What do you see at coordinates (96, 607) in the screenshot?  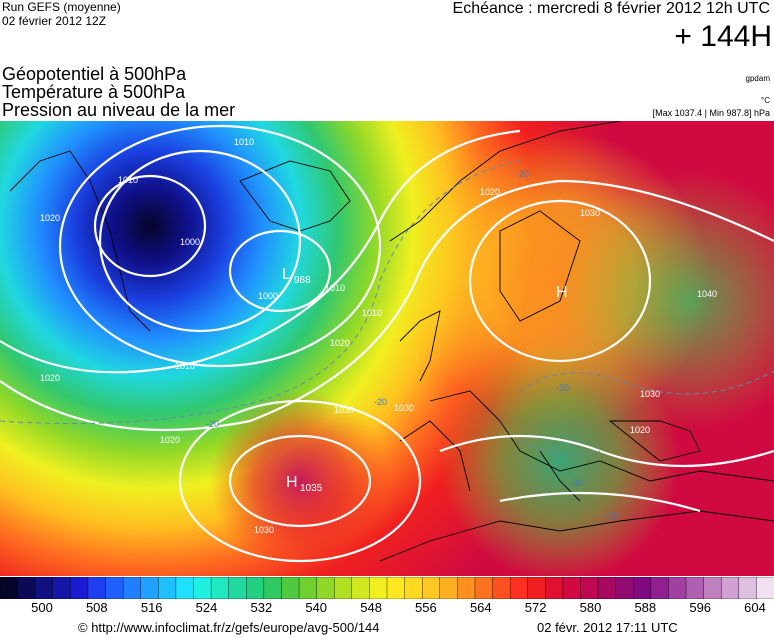 I see `colorbar-tick-label: 508` at bounding box center [96, 607].